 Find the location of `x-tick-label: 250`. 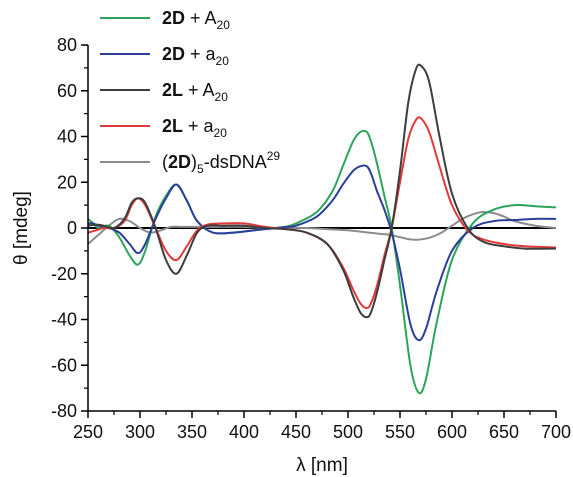

x-tick-label: 250 is located at coordinates (88, 432).